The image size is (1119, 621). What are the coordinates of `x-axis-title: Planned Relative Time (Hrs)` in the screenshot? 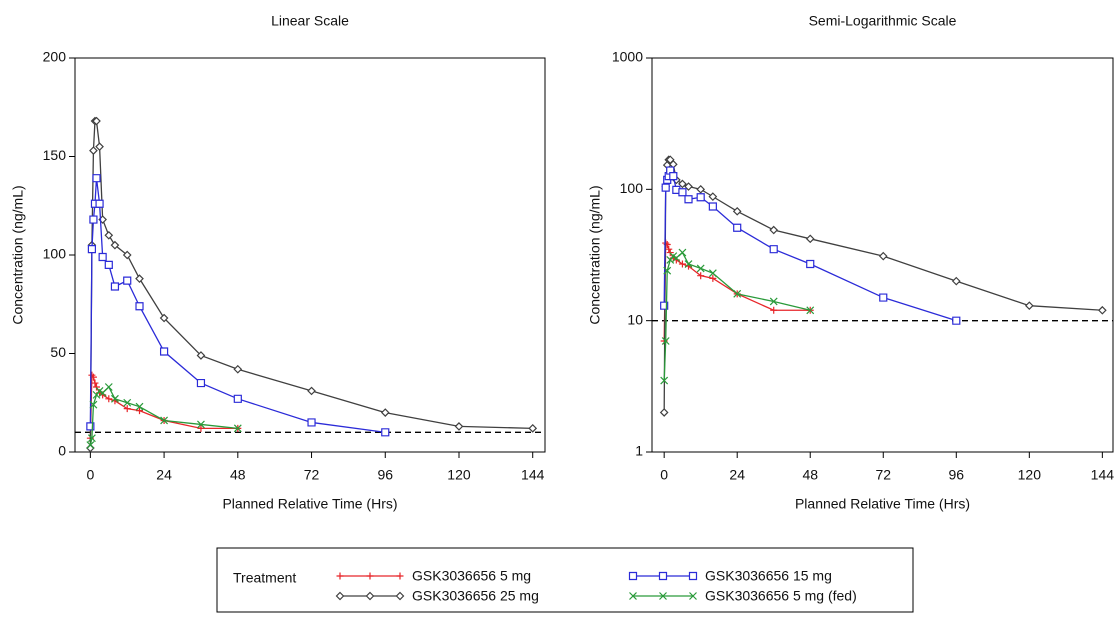 It's located at (882, 504).